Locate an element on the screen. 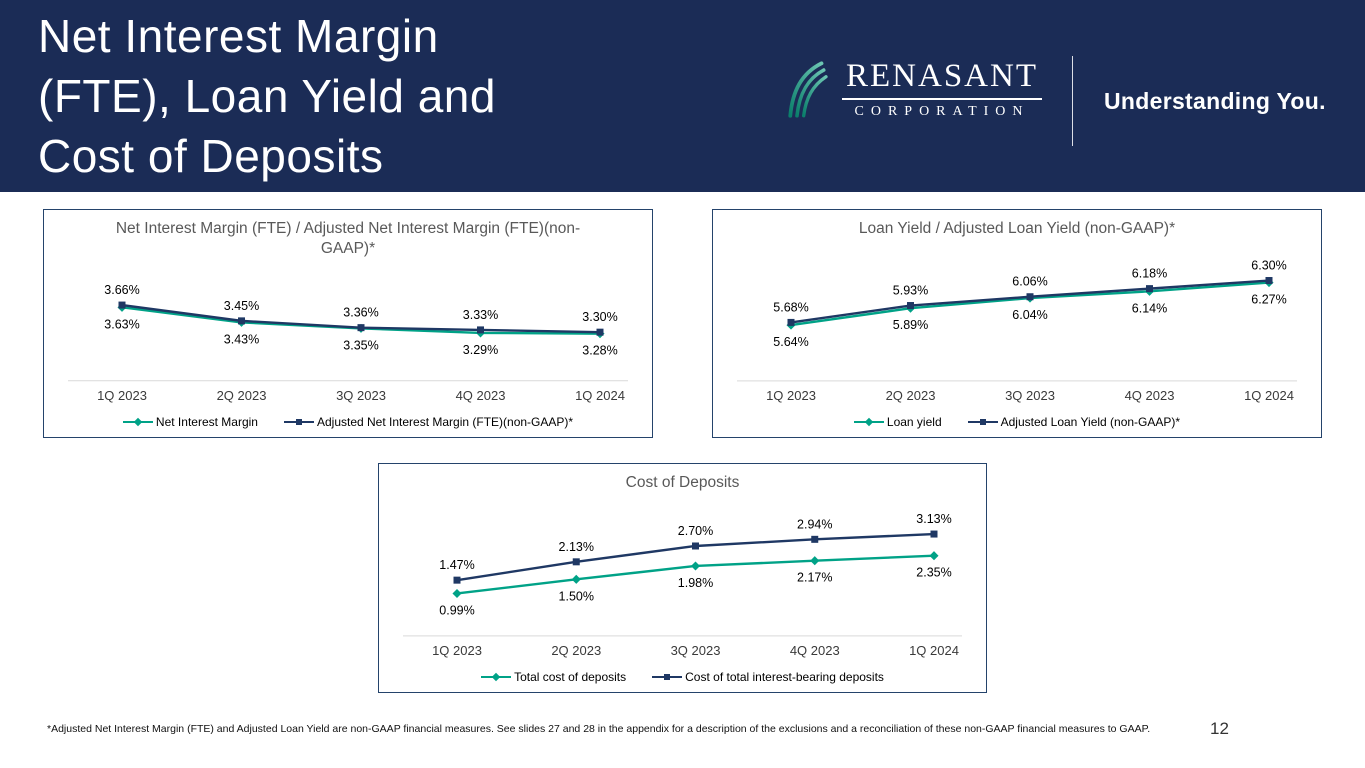  svg-text: 6.04% is located at coordinates (1029, 315).